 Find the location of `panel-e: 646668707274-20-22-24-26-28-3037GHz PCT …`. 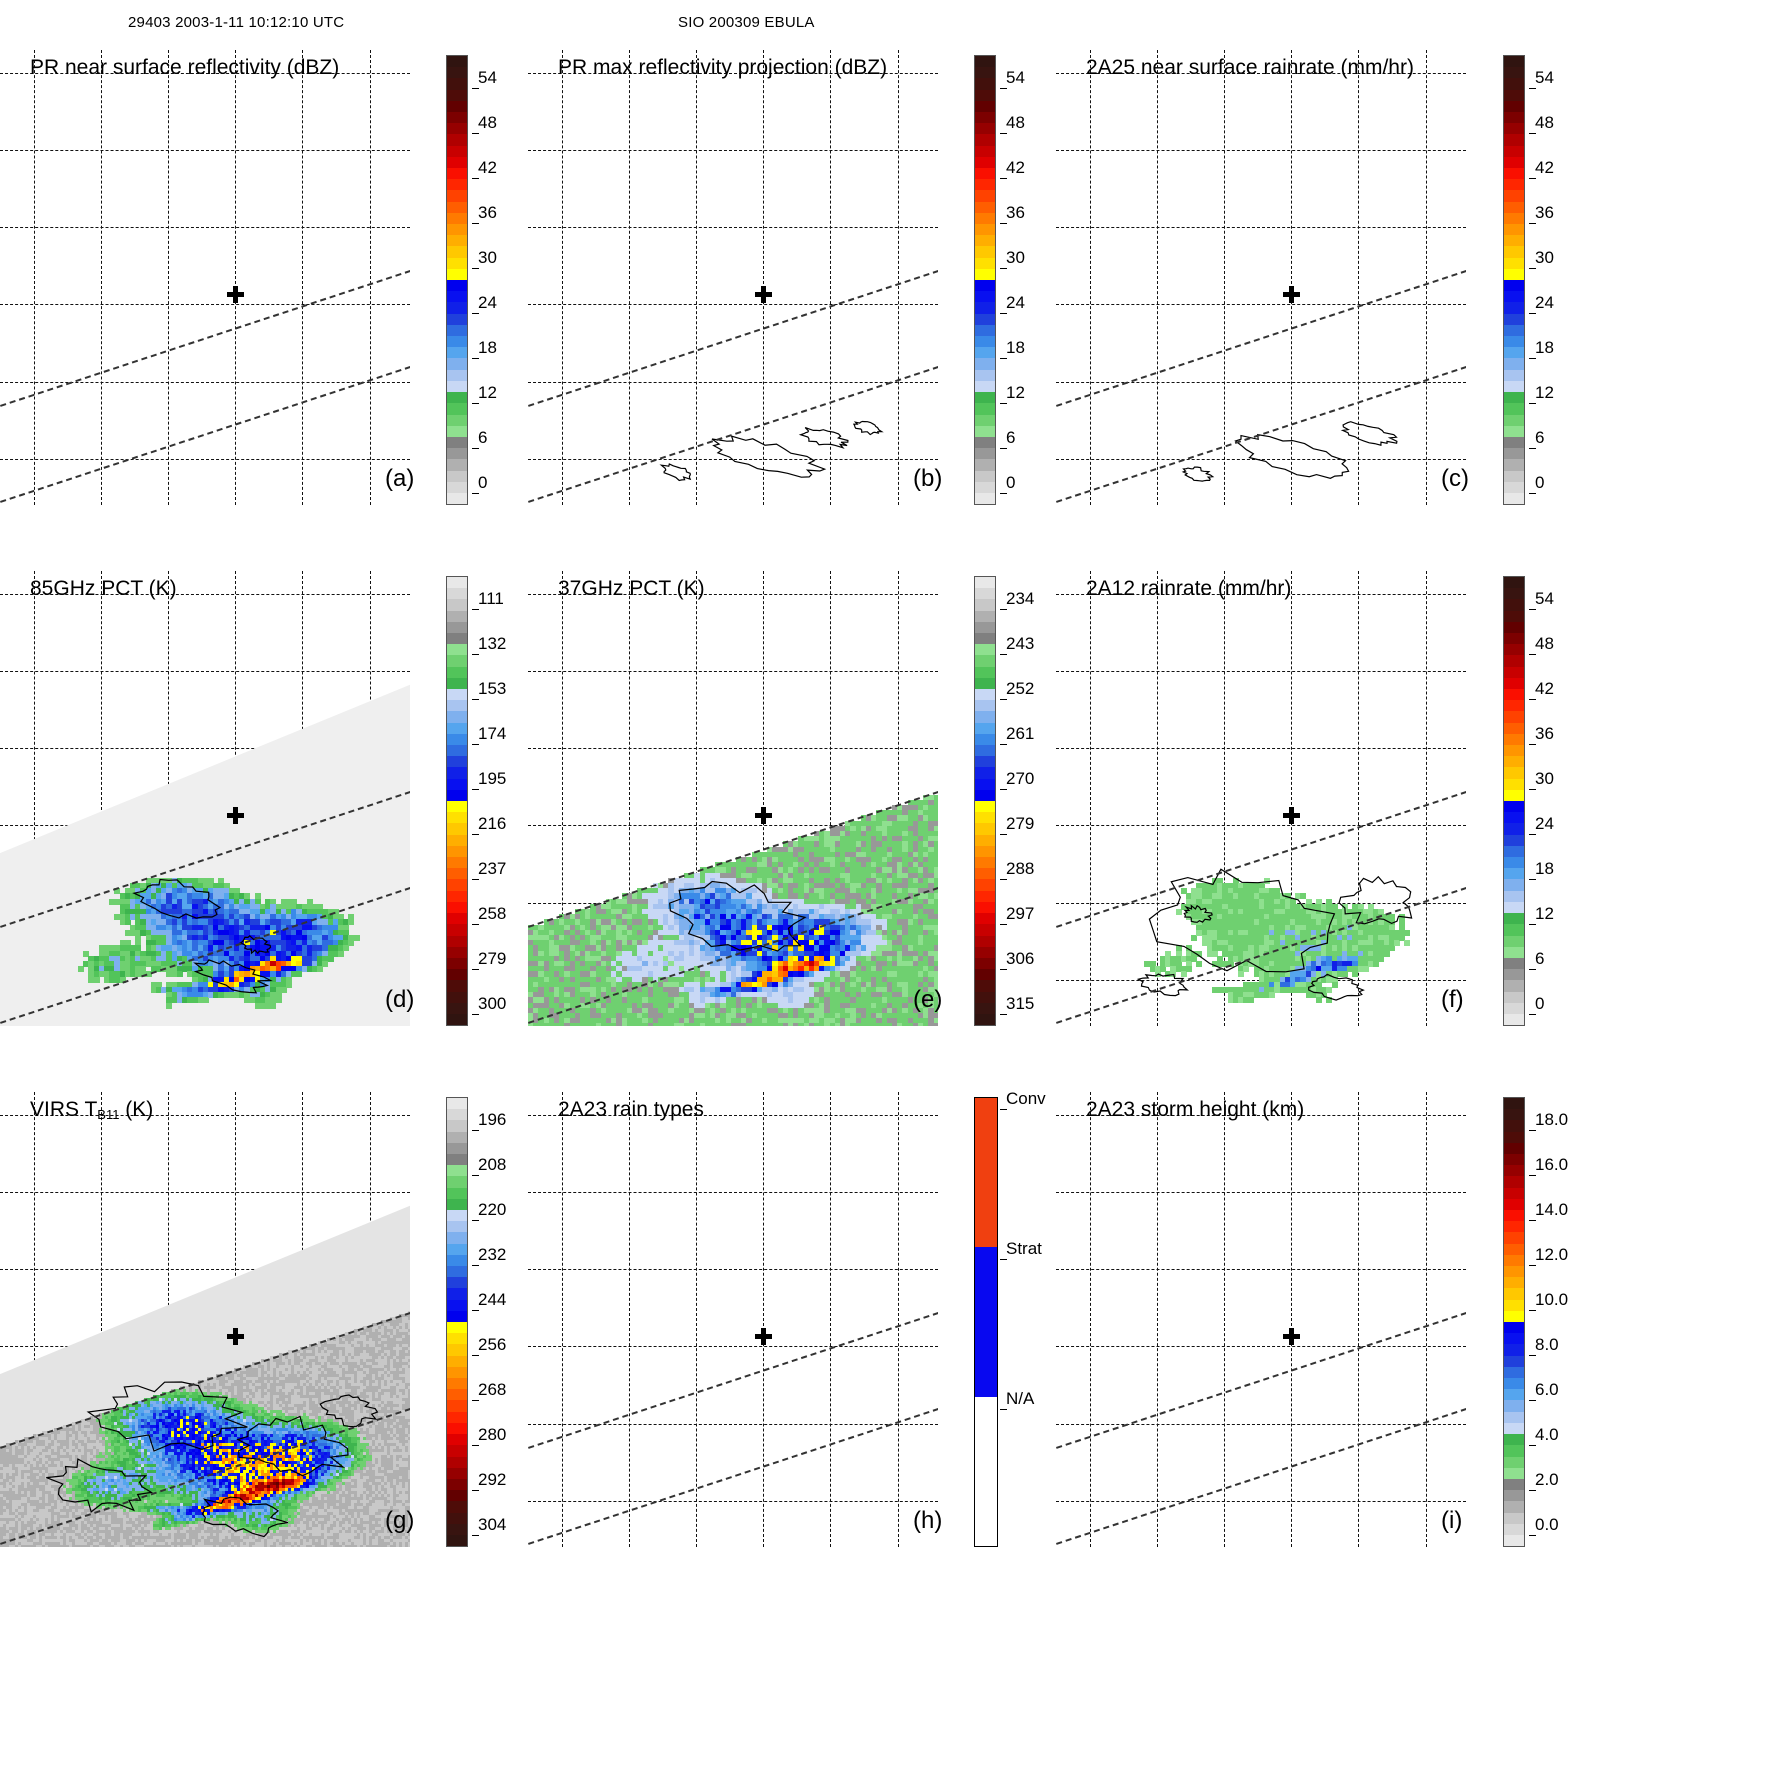

panel-e: 646668707274-20-22-24-26-28-3037GHz PCT … is located at coordinates (778, 796).